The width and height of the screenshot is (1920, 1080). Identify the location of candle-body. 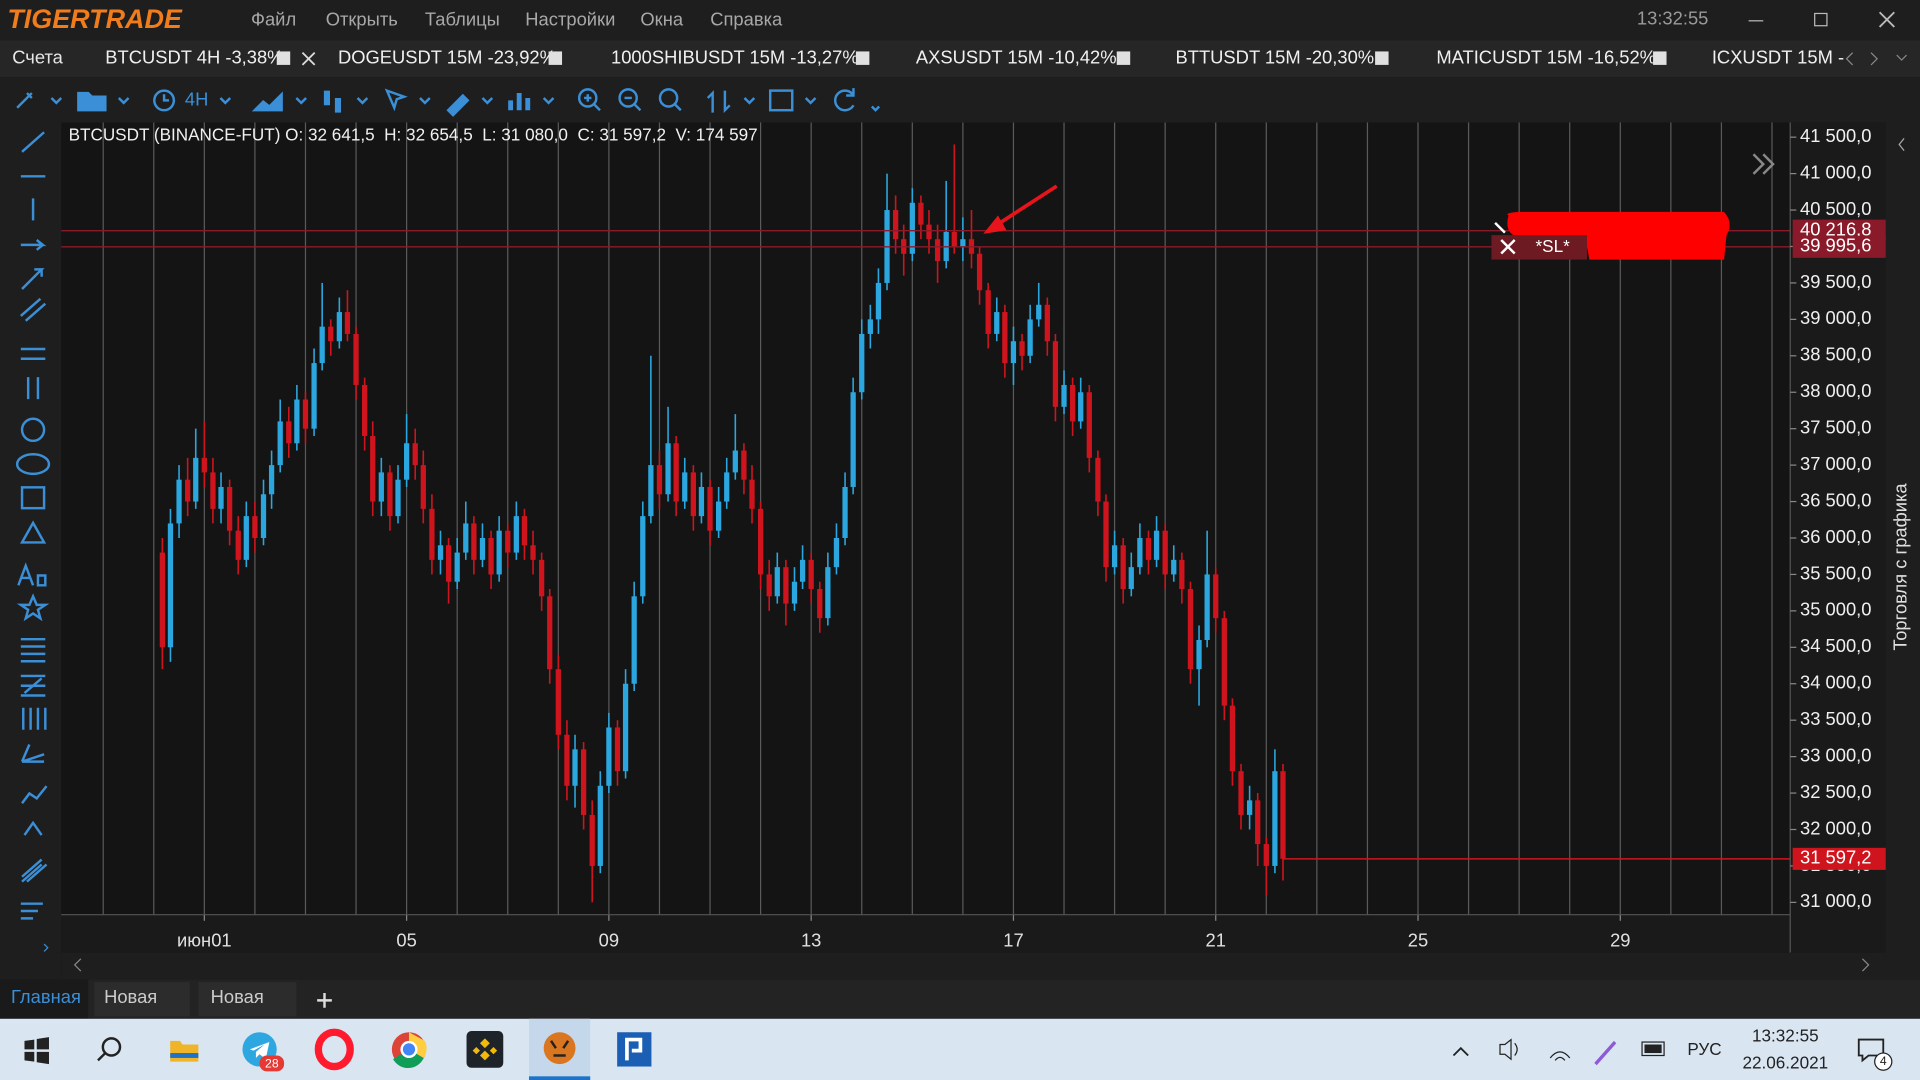
(365, 410).